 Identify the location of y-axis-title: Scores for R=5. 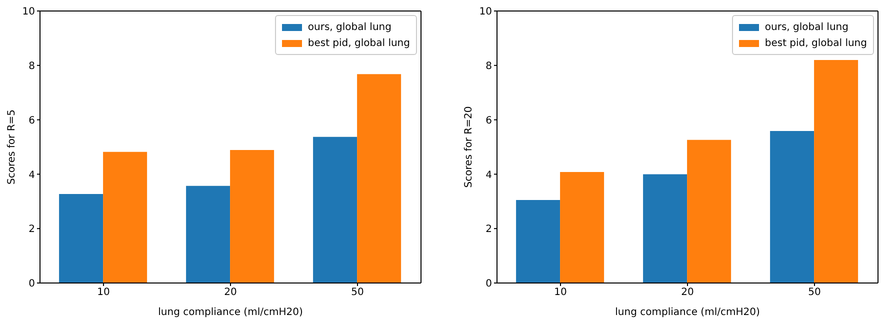
(12, 147).